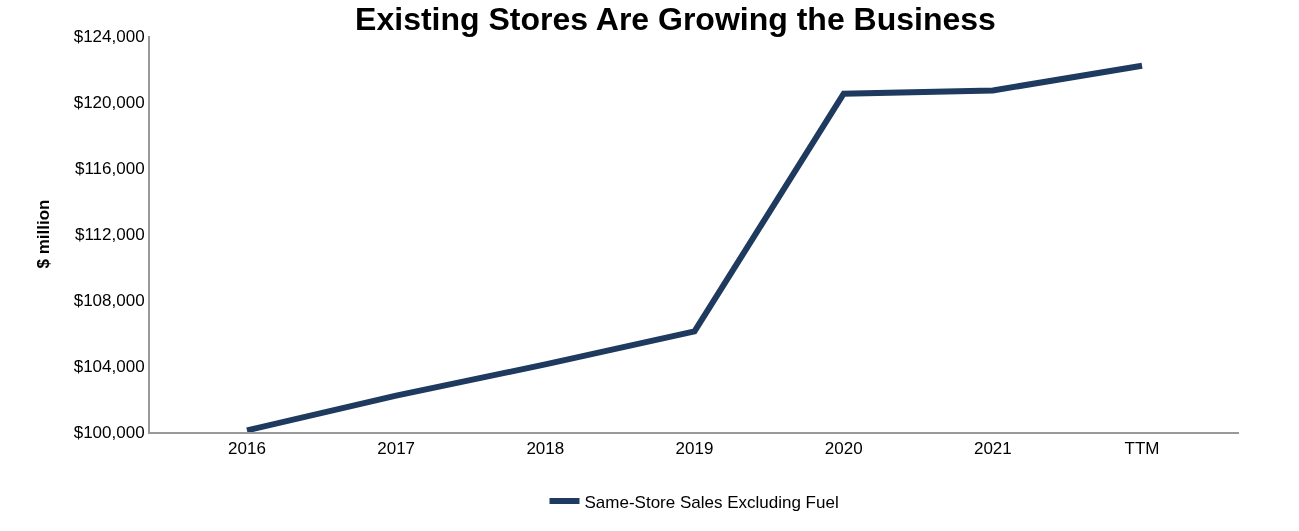  I want to click on chart-title: Existing Stores Are Growing the Business, so click(675, 19).